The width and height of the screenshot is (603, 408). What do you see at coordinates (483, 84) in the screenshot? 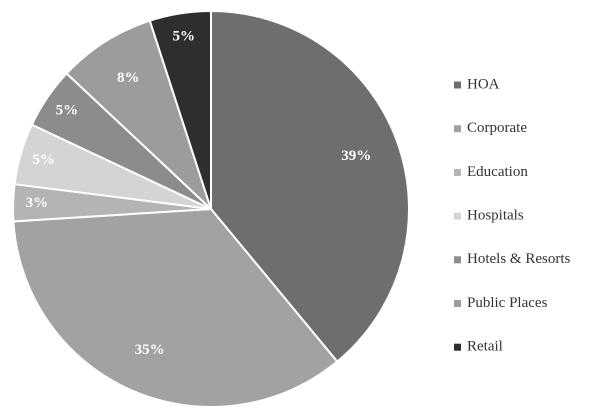
I see `legend-label: HOA` at bounding box center [483, 84].